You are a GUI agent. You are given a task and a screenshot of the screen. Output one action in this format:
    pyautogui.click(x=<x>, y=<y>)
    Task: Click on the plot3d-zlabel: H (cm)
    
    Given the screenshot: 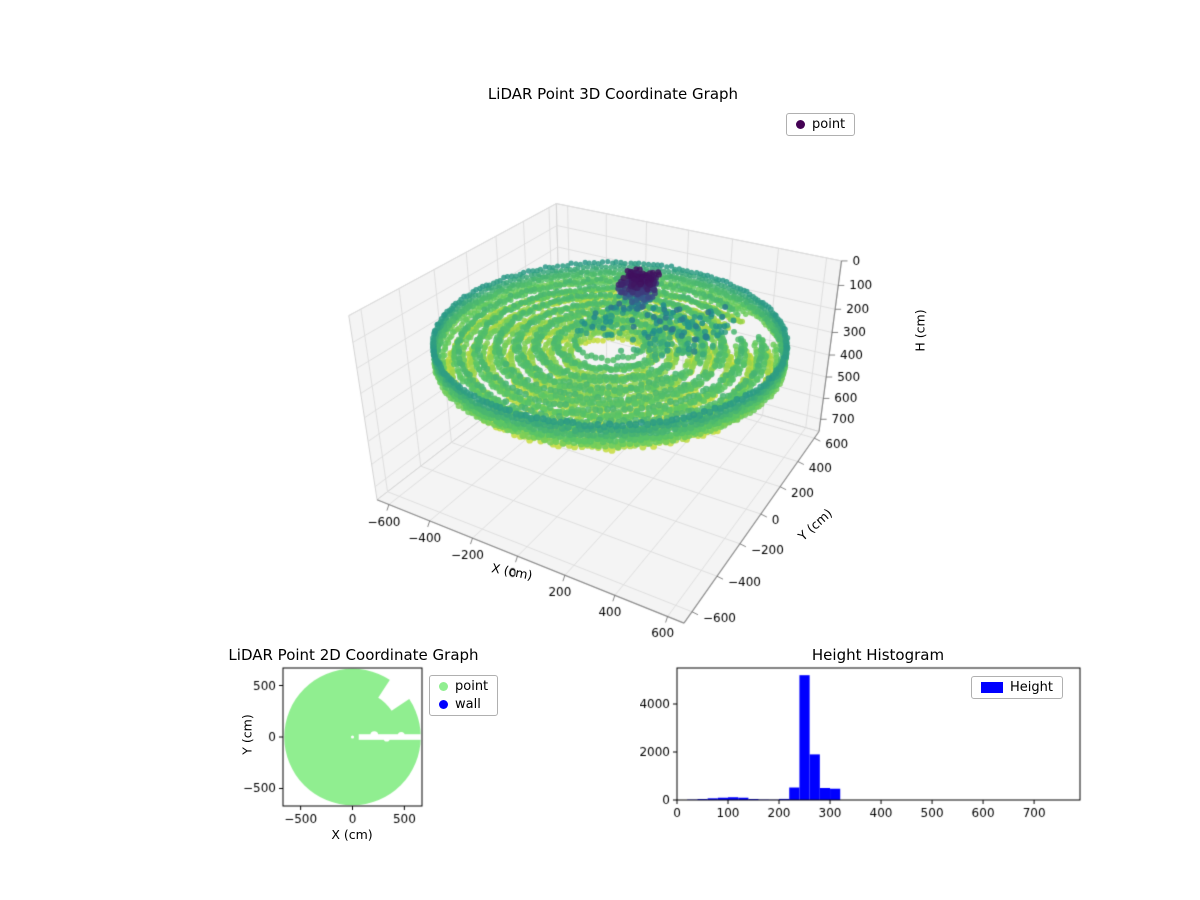 What is the action you would take?
    pyautogui.click(x=920, y=330)
    